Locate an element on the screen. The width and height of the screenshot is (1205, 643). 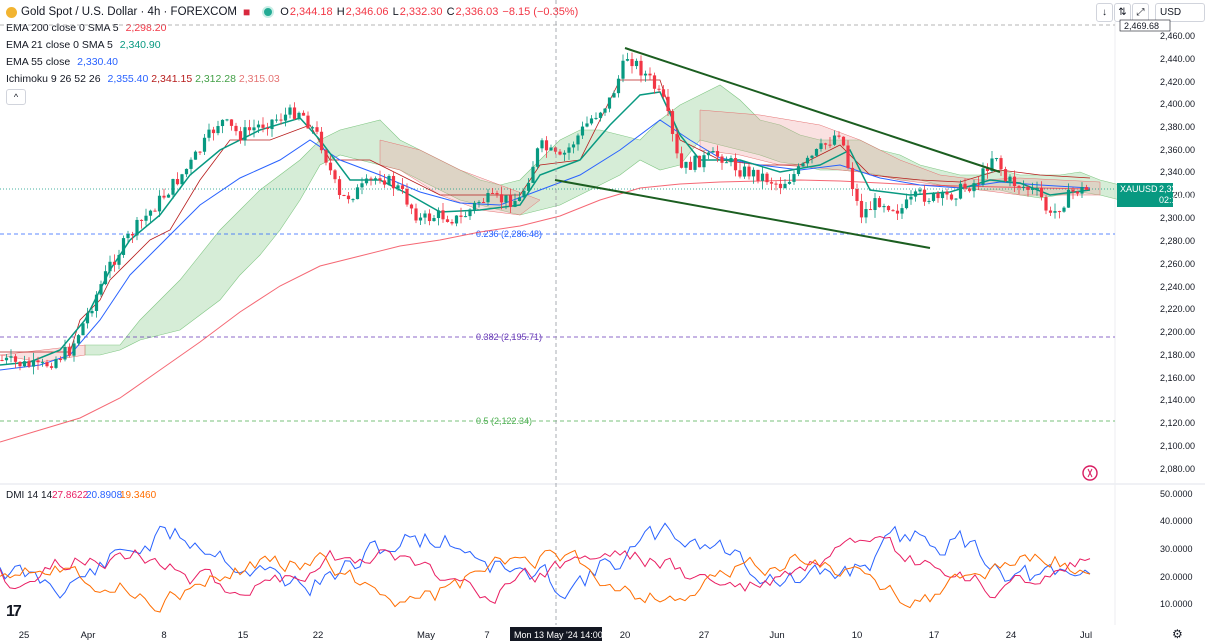
price-axis-label: 2,260.00 is located at coordinates (1177, 264).